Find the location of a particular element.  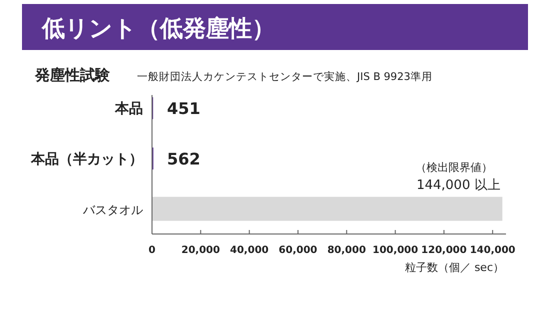

data-label: 451 is located at coordinates (183, 108).